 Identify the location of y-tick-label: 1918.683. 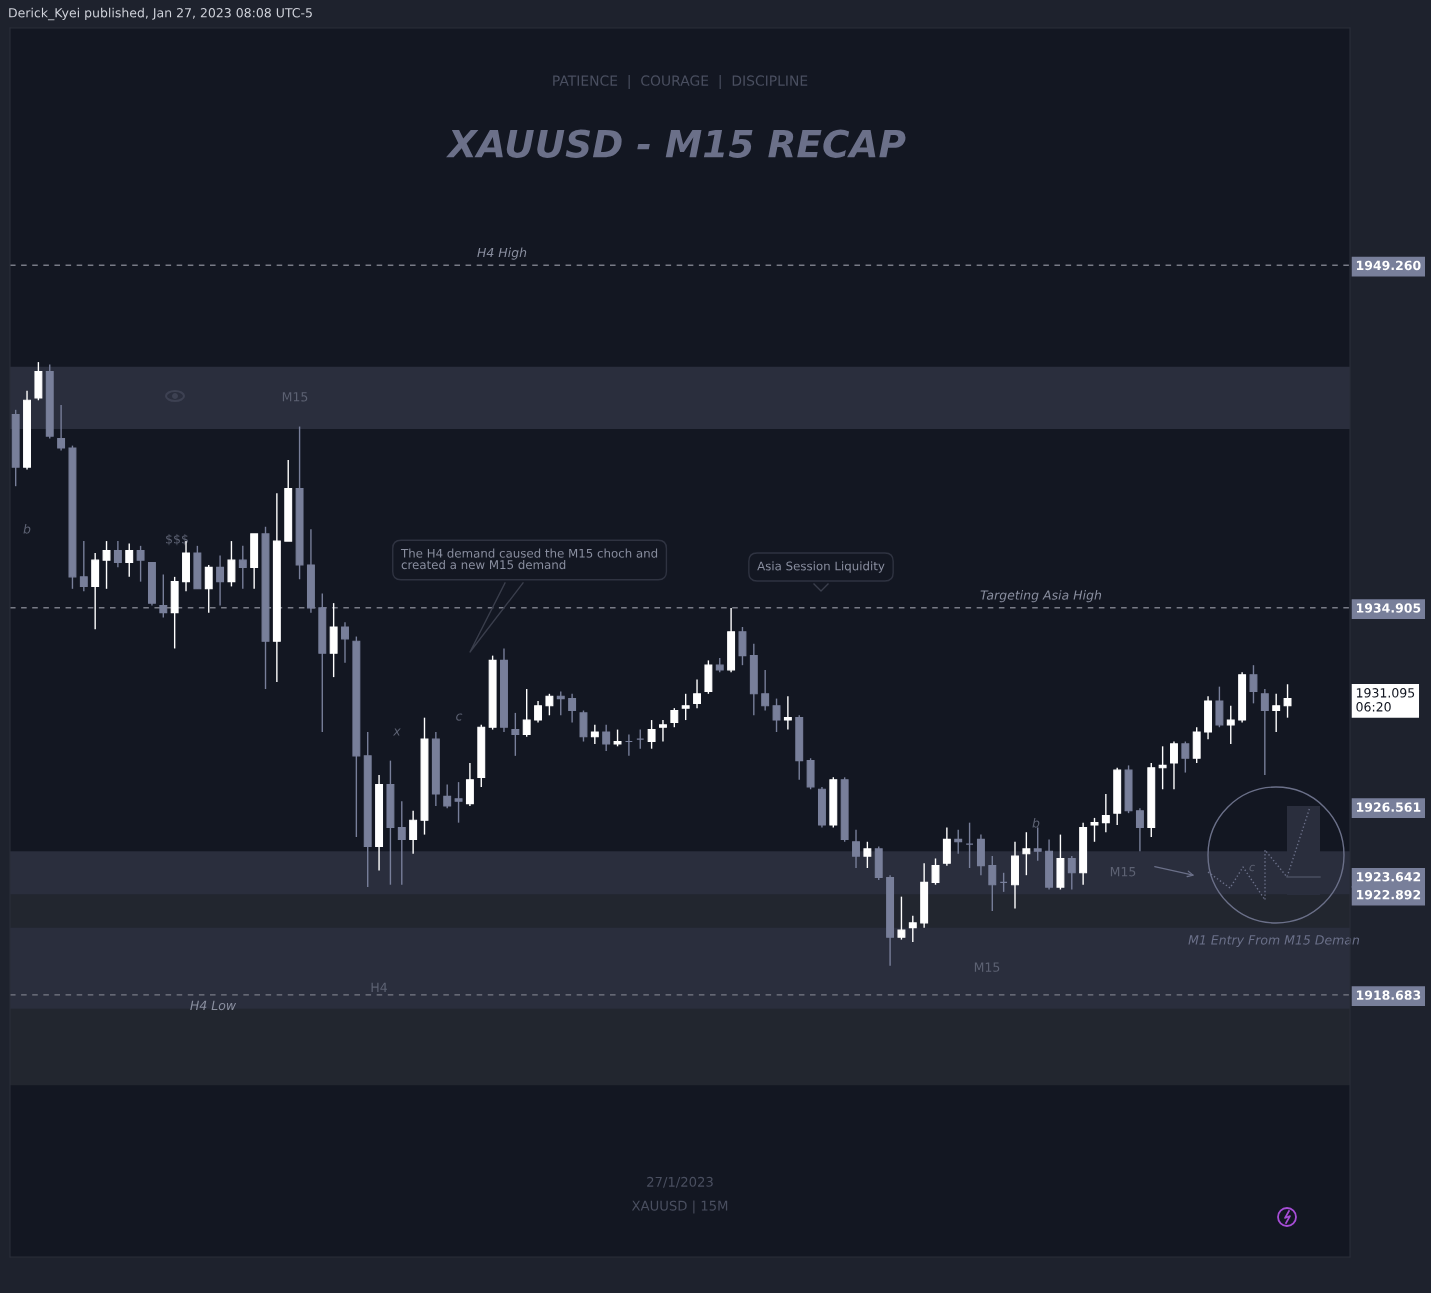
(1388, 995).